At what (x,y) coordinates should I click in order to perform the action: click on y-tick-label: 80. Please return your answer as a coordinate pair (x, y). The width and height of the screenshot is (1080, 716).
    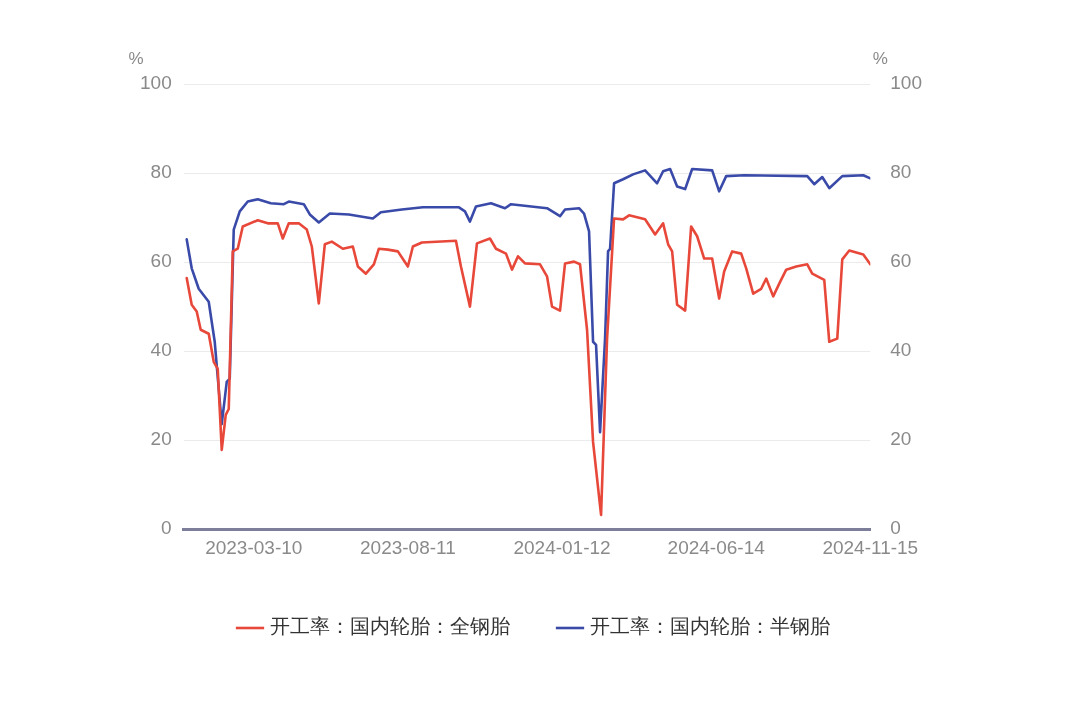
    Looking at the image, I should click on (161, 172).